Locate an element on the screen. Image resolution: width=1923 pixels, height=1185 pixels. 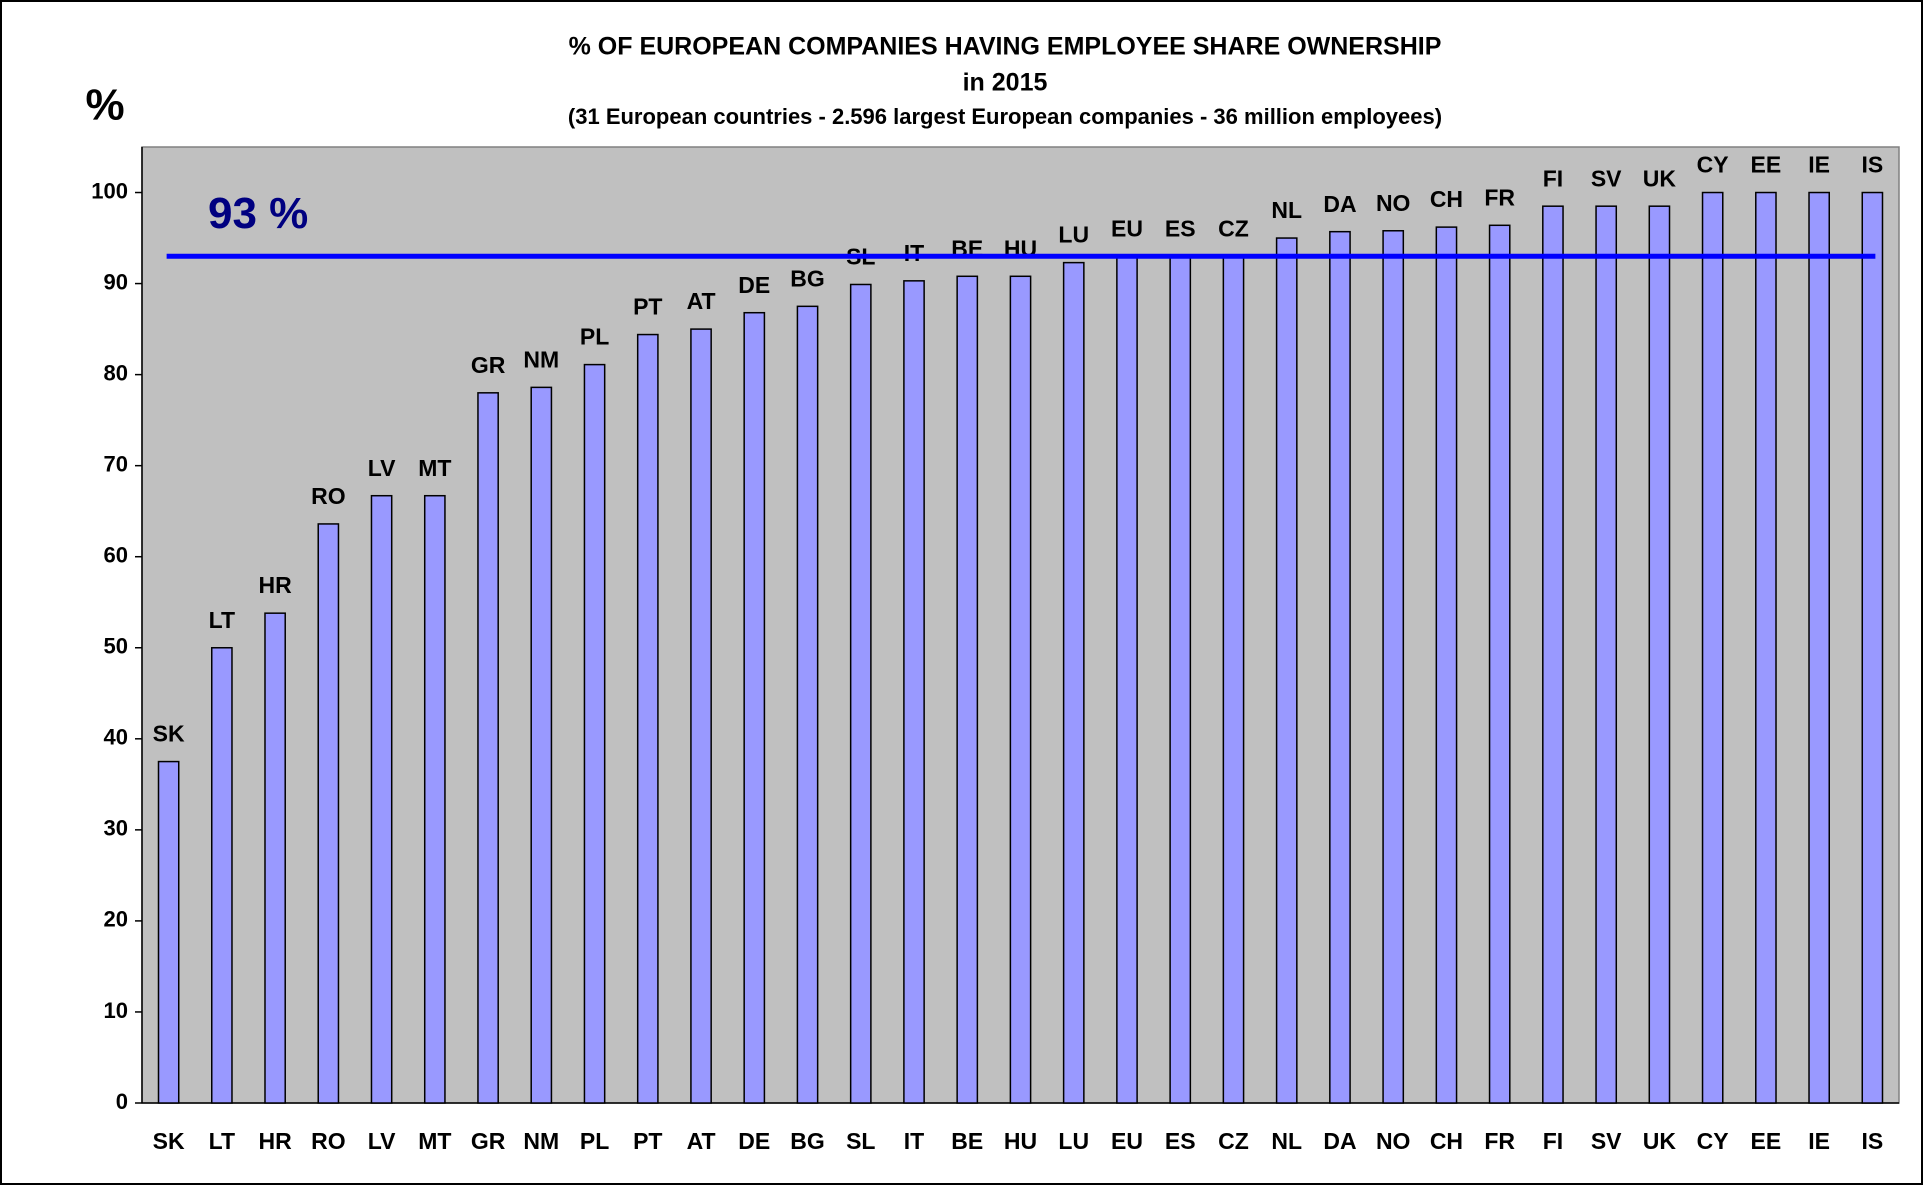
bar-label: EE is located at coordinates (1766, 165).